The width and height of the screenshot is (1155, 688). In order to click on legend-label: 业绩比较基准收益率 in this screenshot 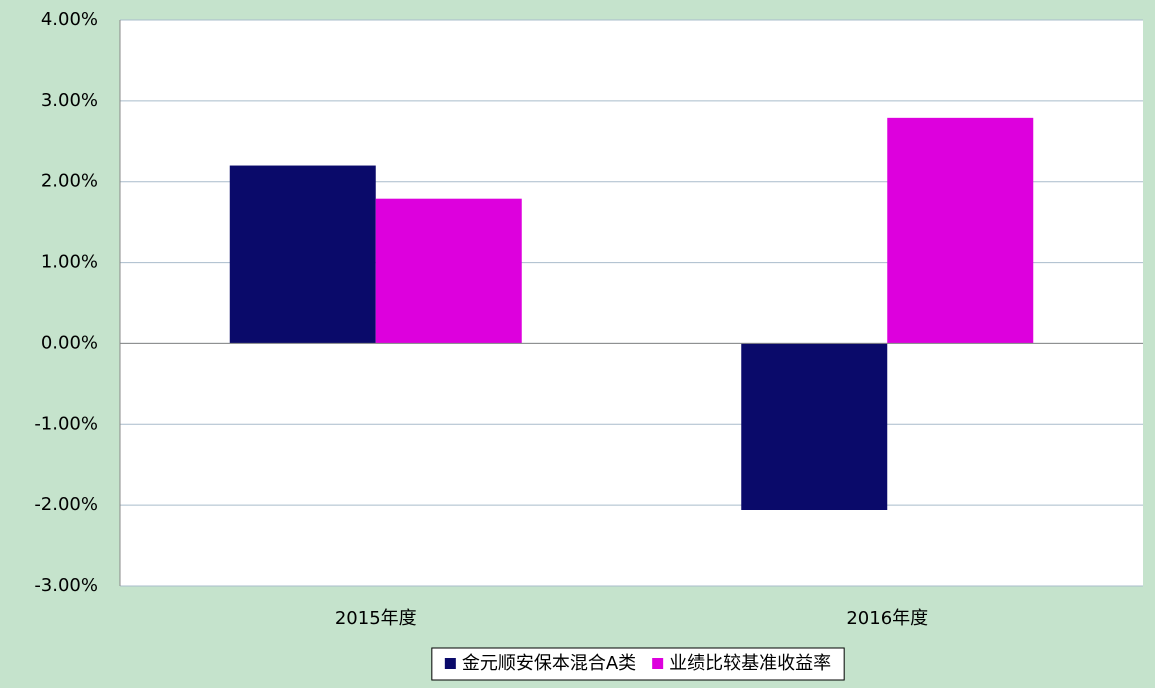, I will do `click(750, 663)`.